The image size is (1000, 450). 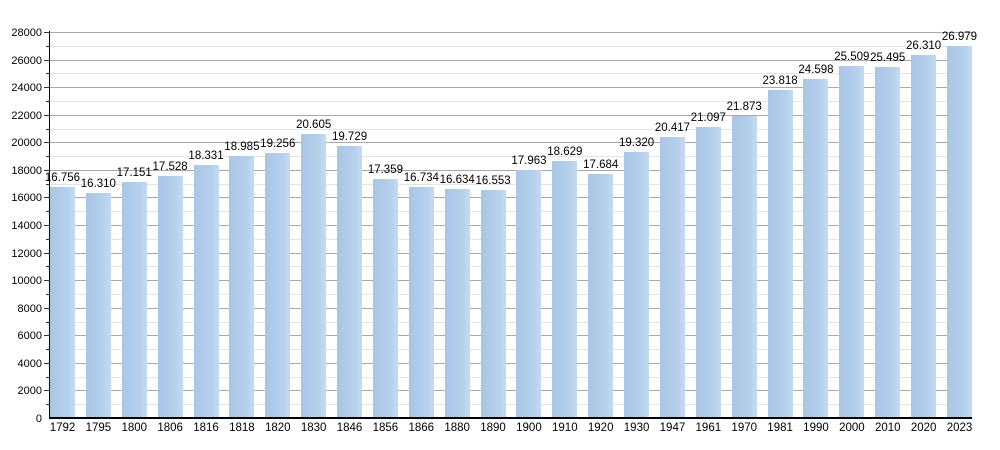 I want to click on x-axis-label: 1890, so click(x=493, y=428).